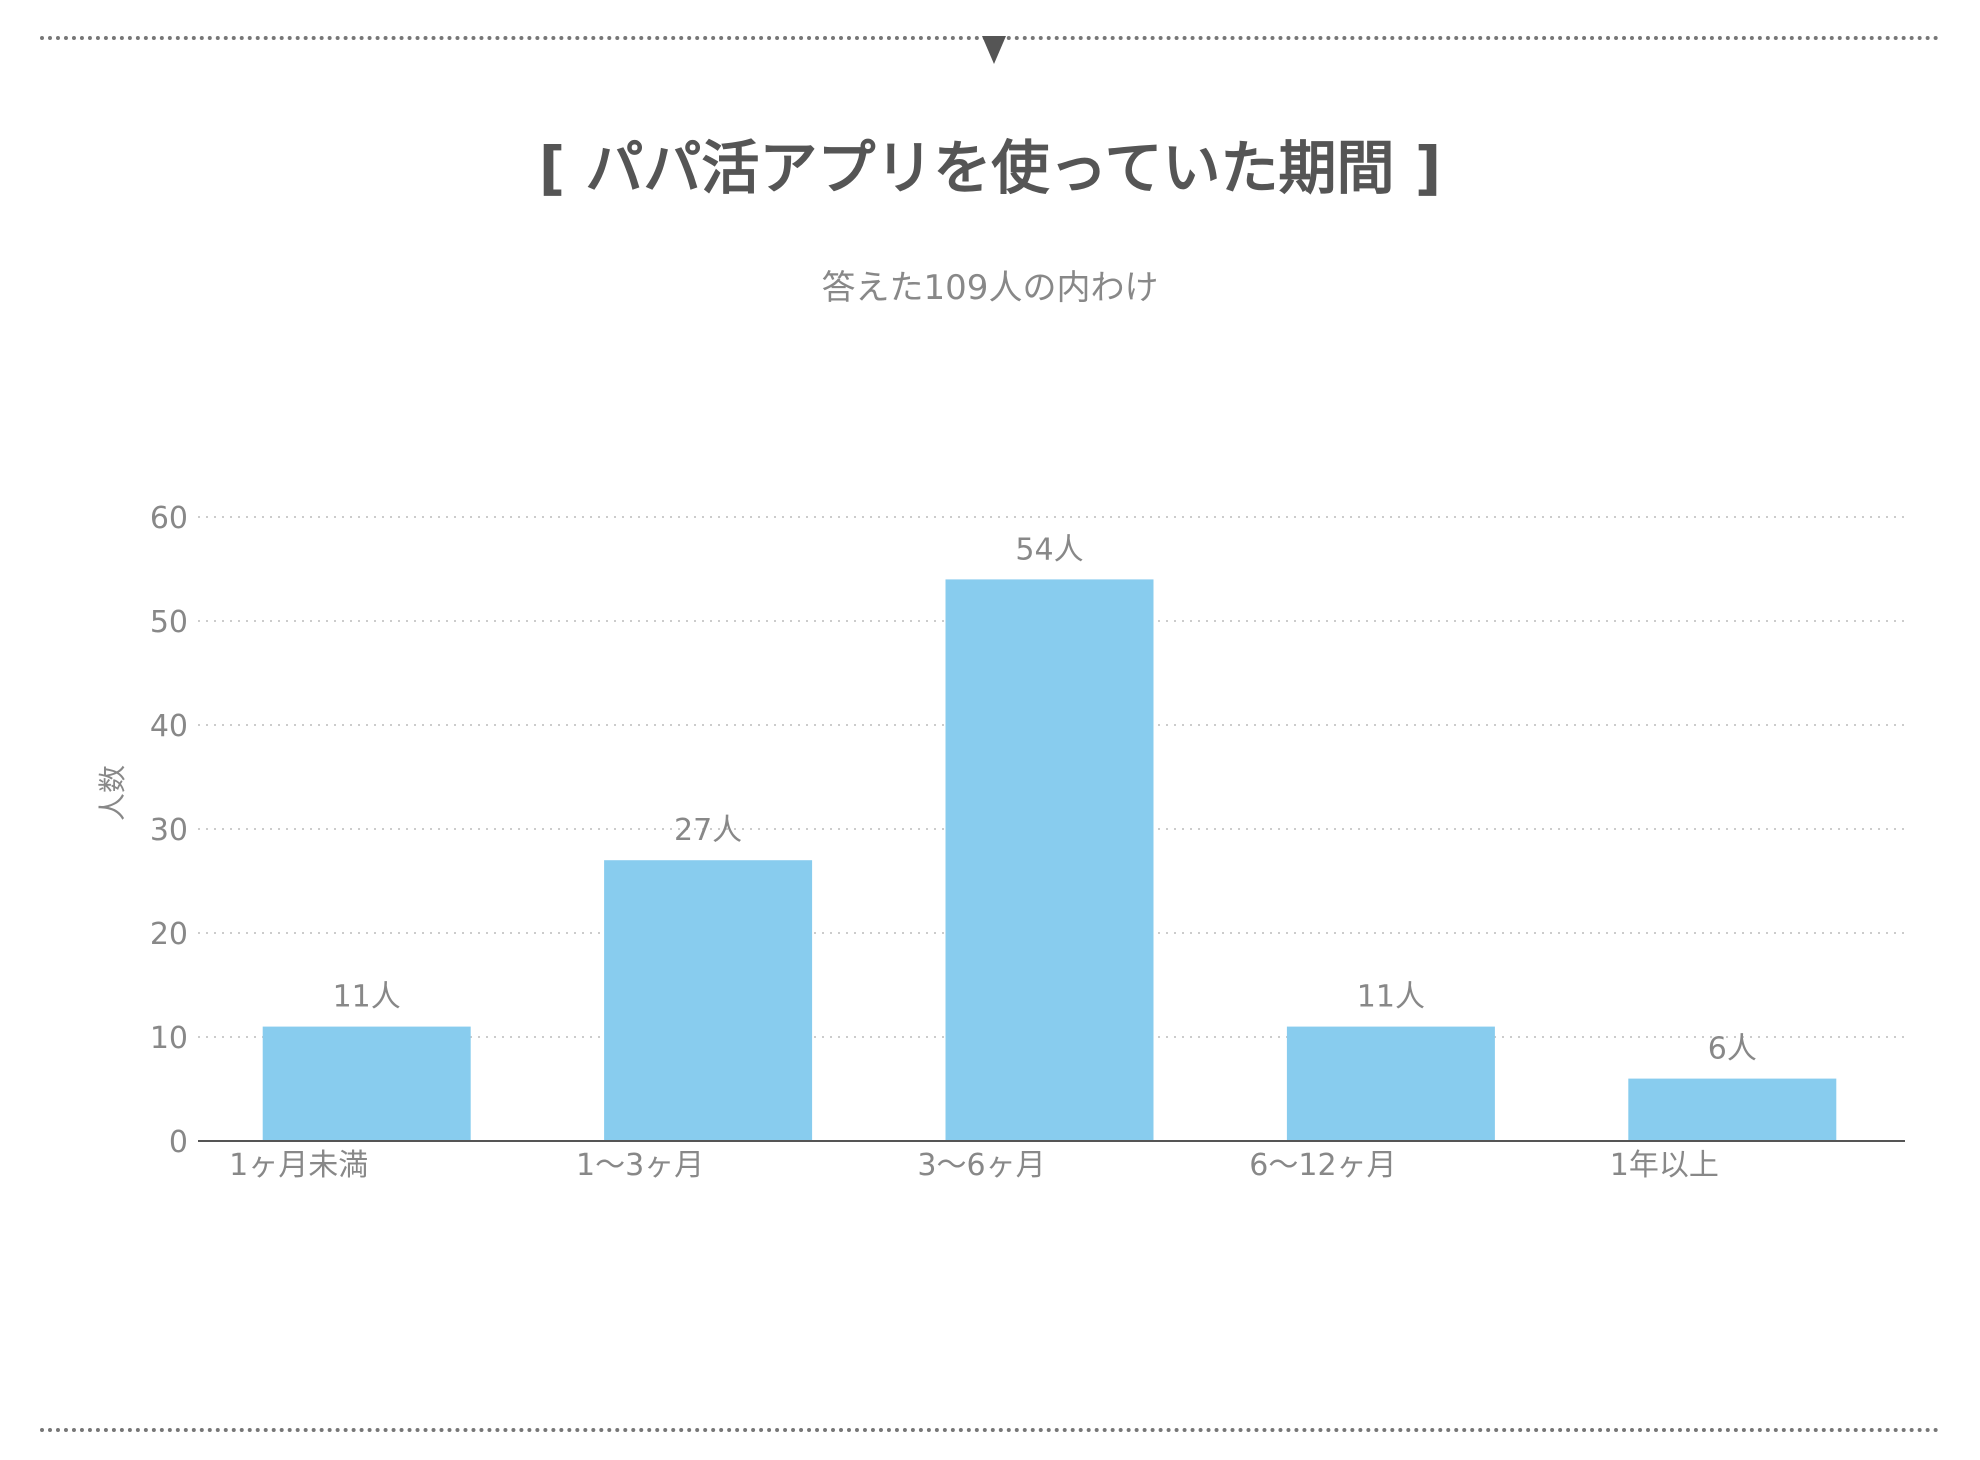 The image size is (1980, 1460). What do you see at coordinates (1732, 1049) in the screenshot?
I see `data-label: 6人` at bounding box center [1732, 1049].